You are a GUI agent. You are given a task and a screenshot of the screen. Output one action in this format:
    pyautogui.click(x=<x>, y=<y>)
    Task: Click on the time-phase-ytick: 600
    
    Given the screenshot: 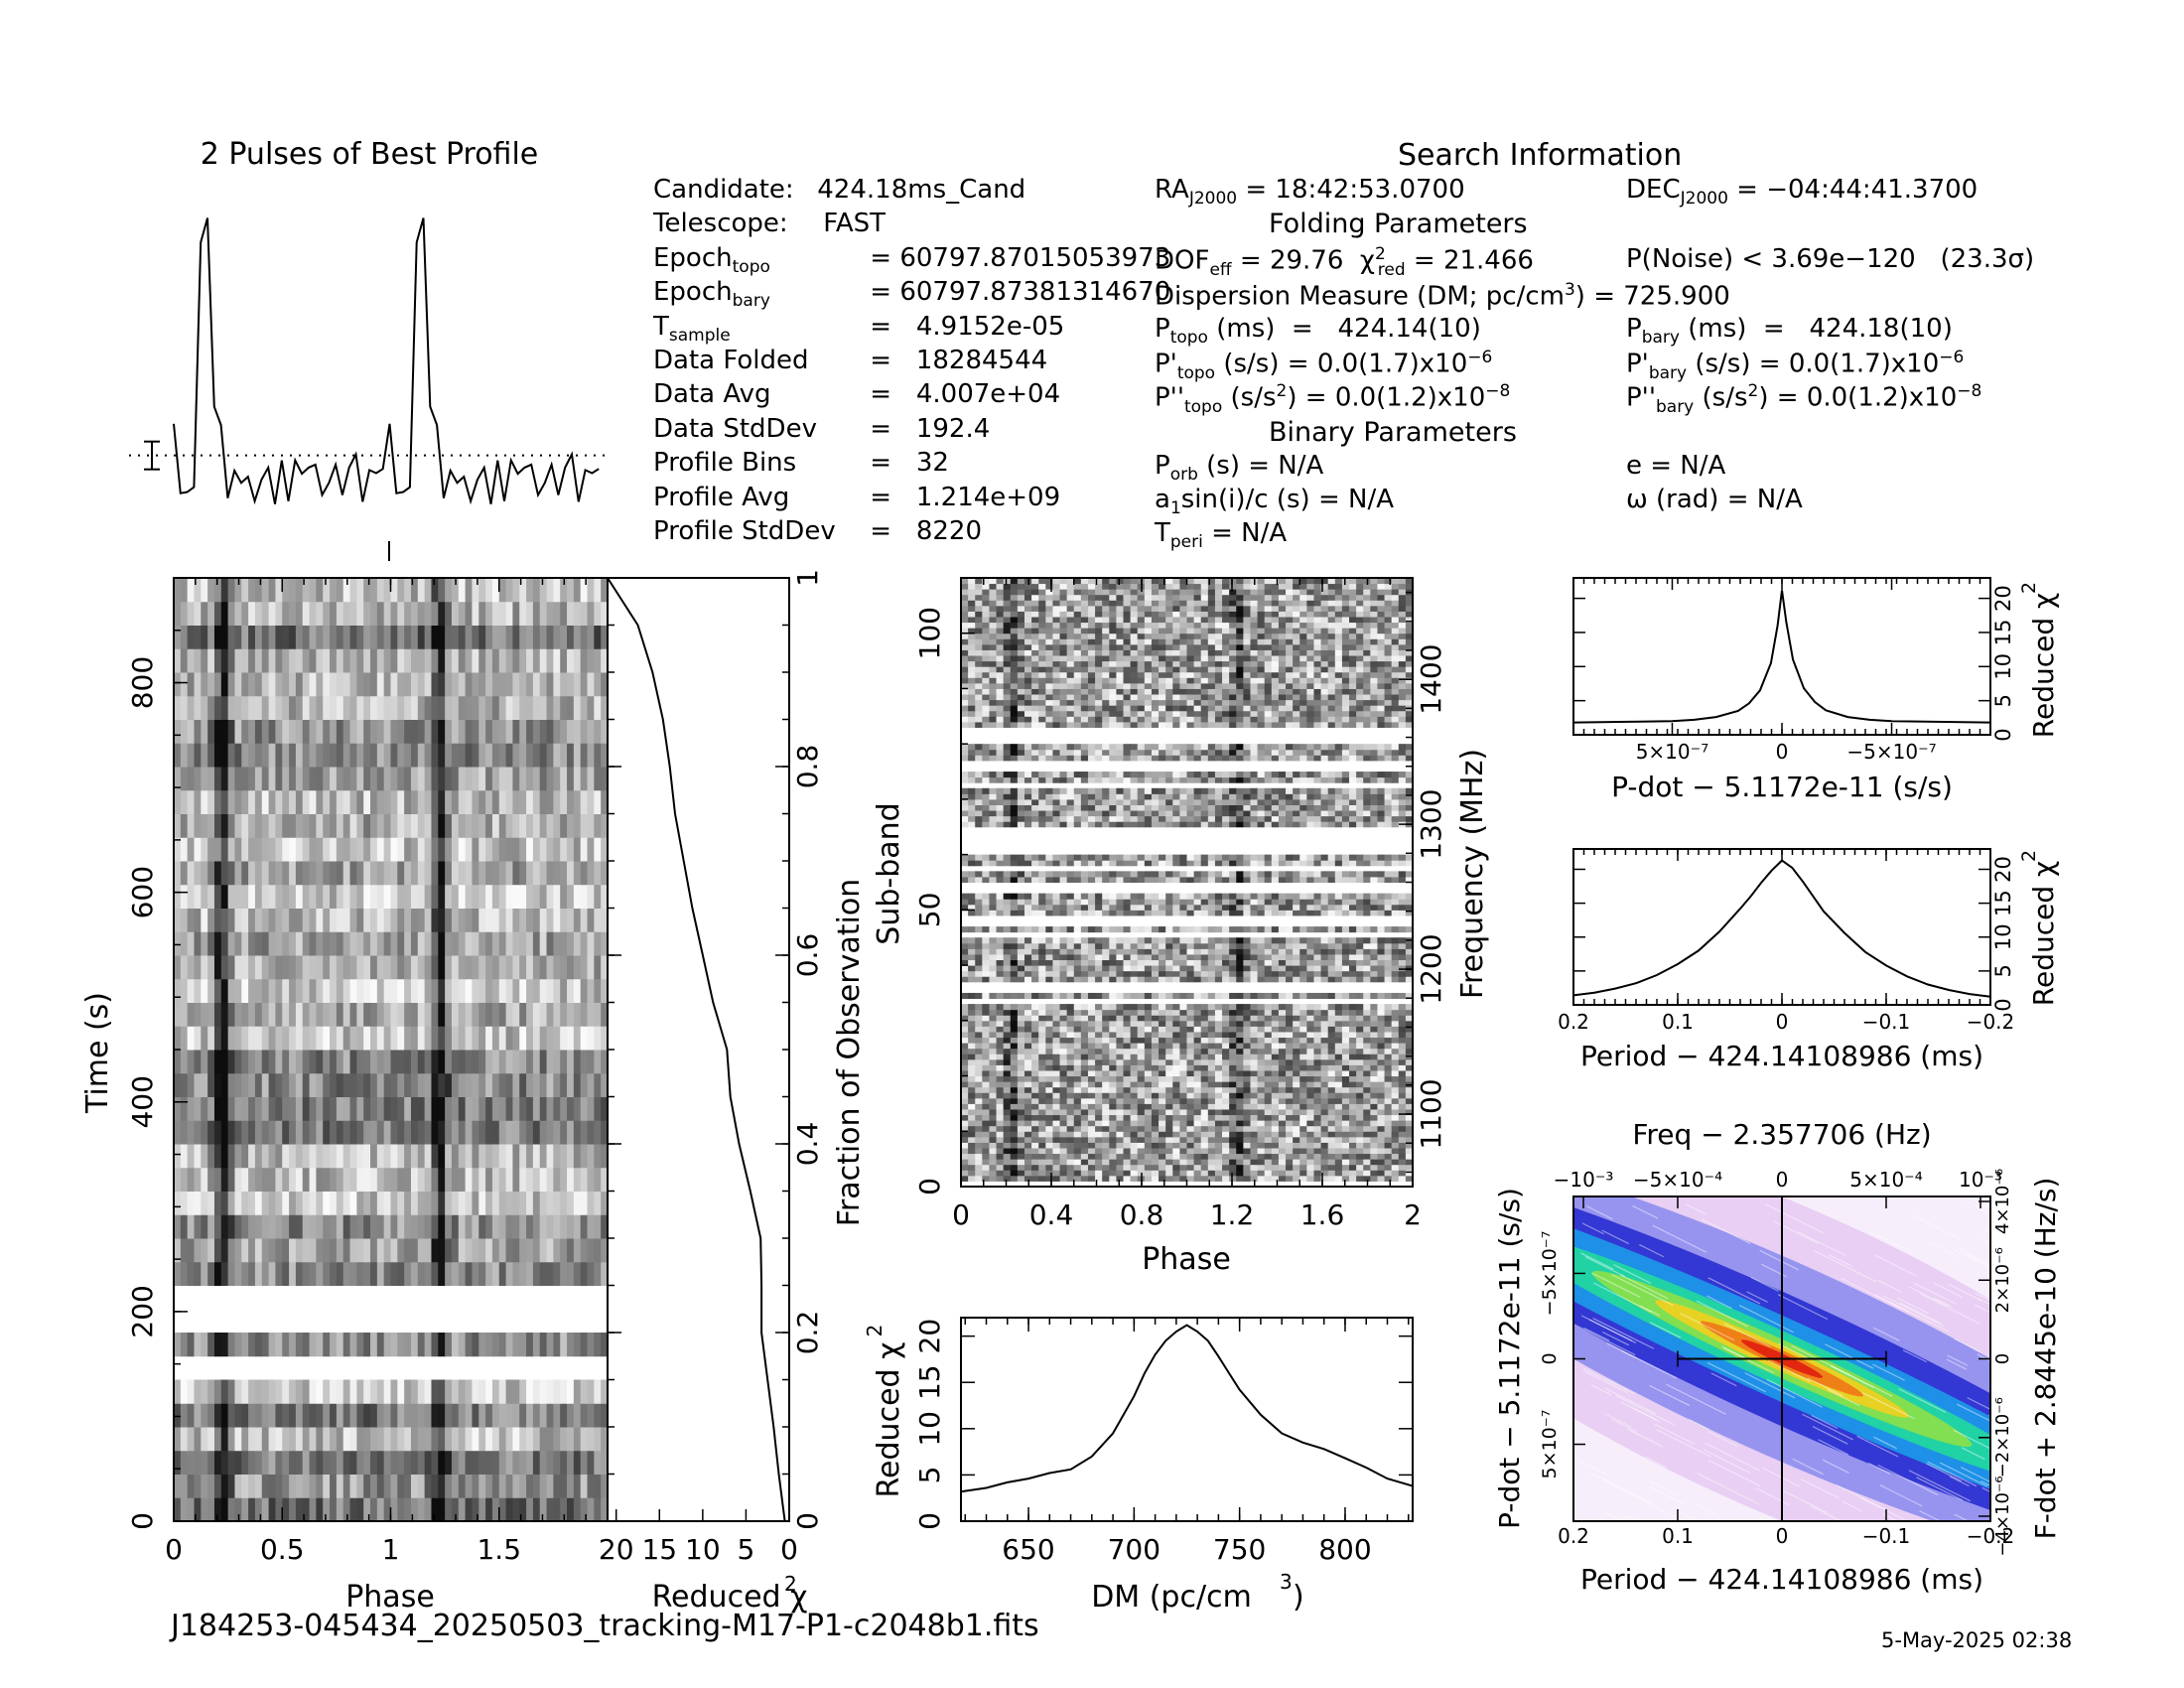 What is the action you would take?
    pyautogui.click(x=142, y=892)
    